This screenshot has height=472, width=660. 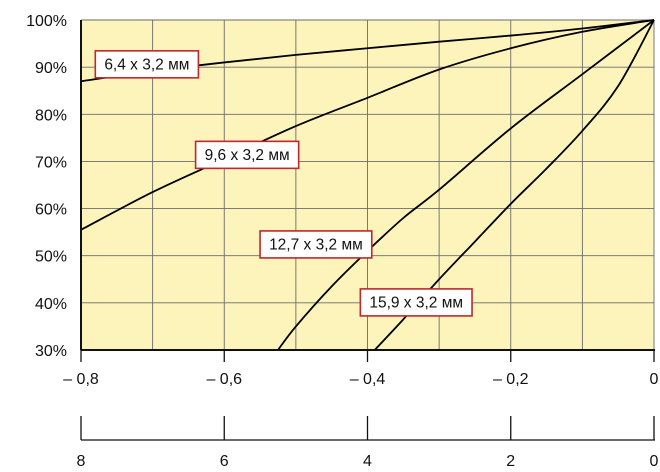 What do you see at coordinates (224, 461) in the screenshot?
I see `x-bottom-tick-label: 6` at bounding box center [224, 461].